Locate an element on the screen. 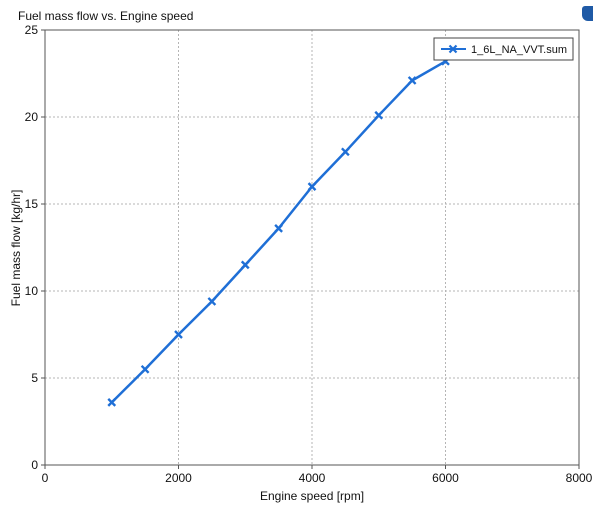 This screenshot has height=509, width=593. x-axis-ticks: 0 2000 4000 6000 8000 is located at coordinates (317, 475).